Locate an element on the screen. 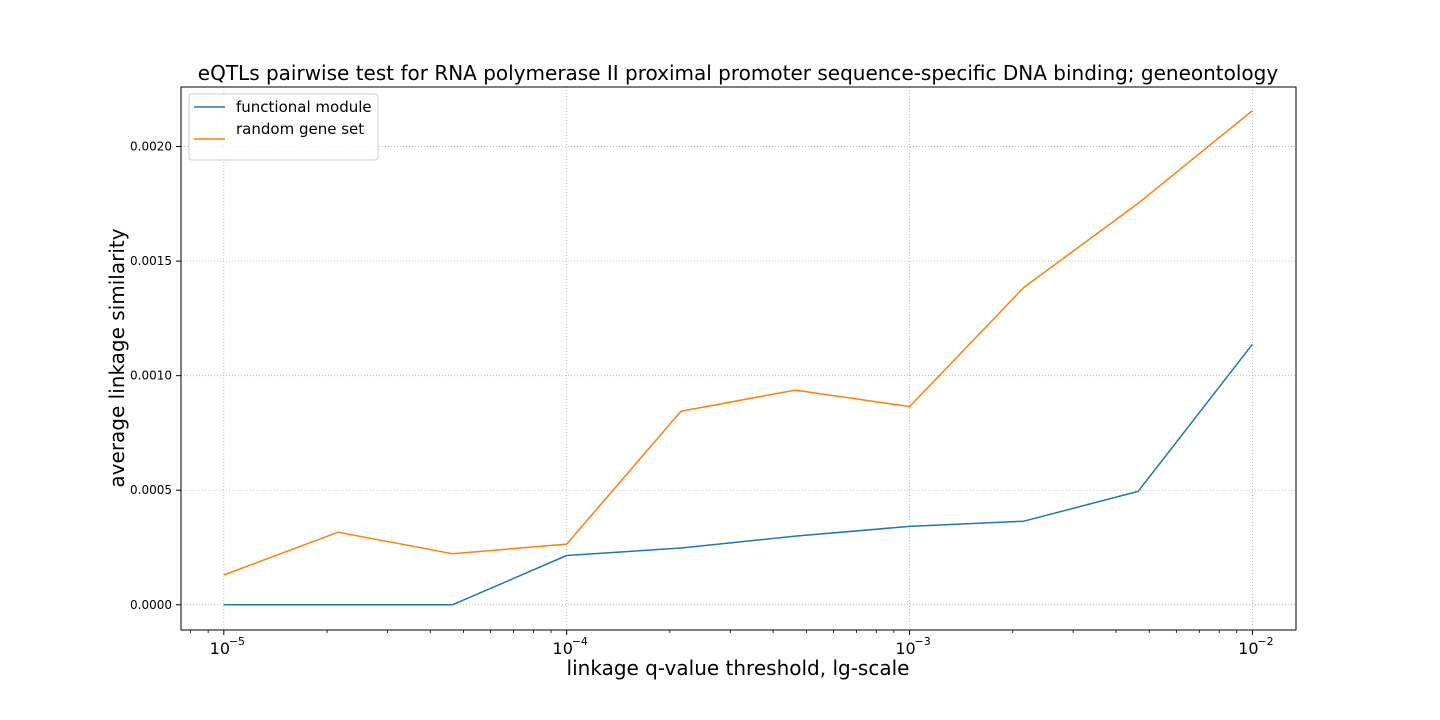  y-axis-ticks: 0.0000 0.0005 0.0010 0.0015 0.0020 is located at coordinates (155, 376).